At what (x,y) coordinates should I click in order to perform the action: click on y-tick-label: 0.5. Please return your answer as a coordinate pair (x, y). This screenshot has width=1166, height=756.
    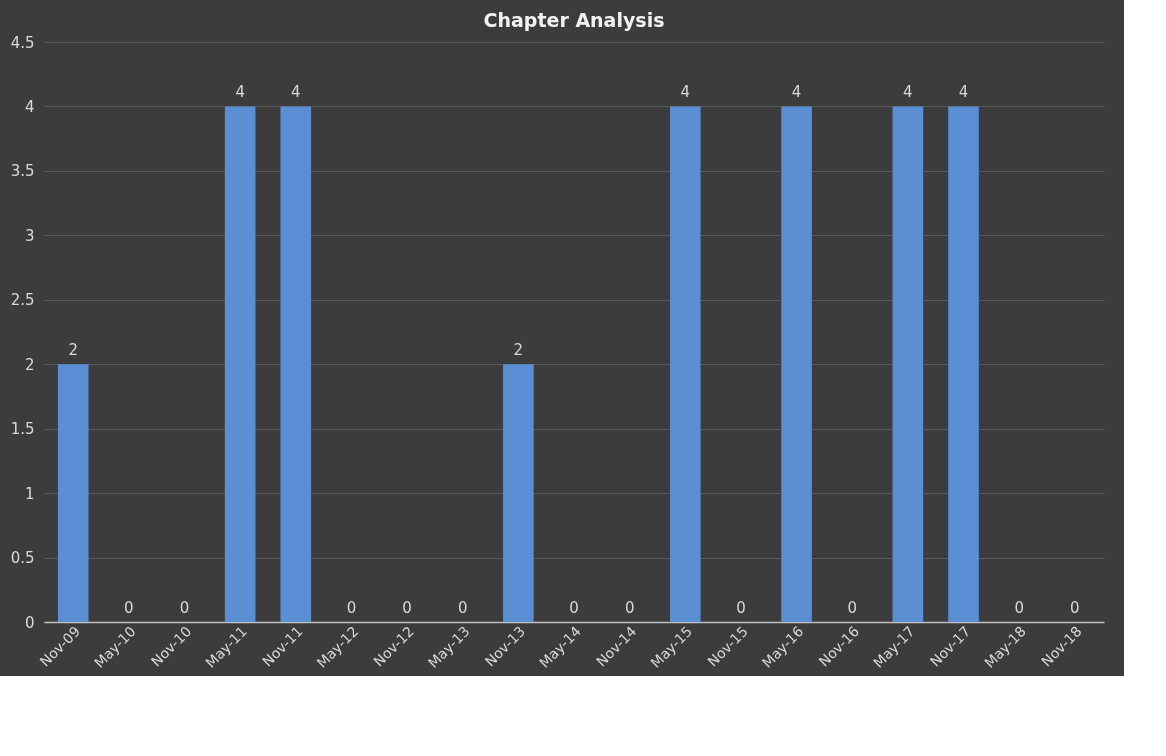
    Looking at the image, I should click on (22, 558).